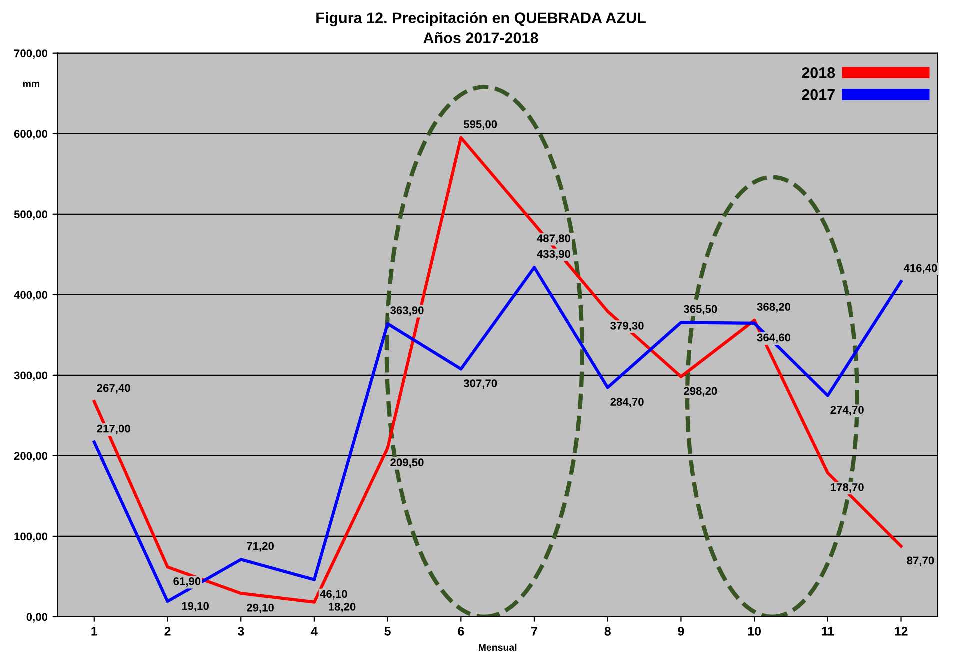  Describe the element at coordinates (113, 389) in the screenshot. I see `data-label: 267,40` at that location.